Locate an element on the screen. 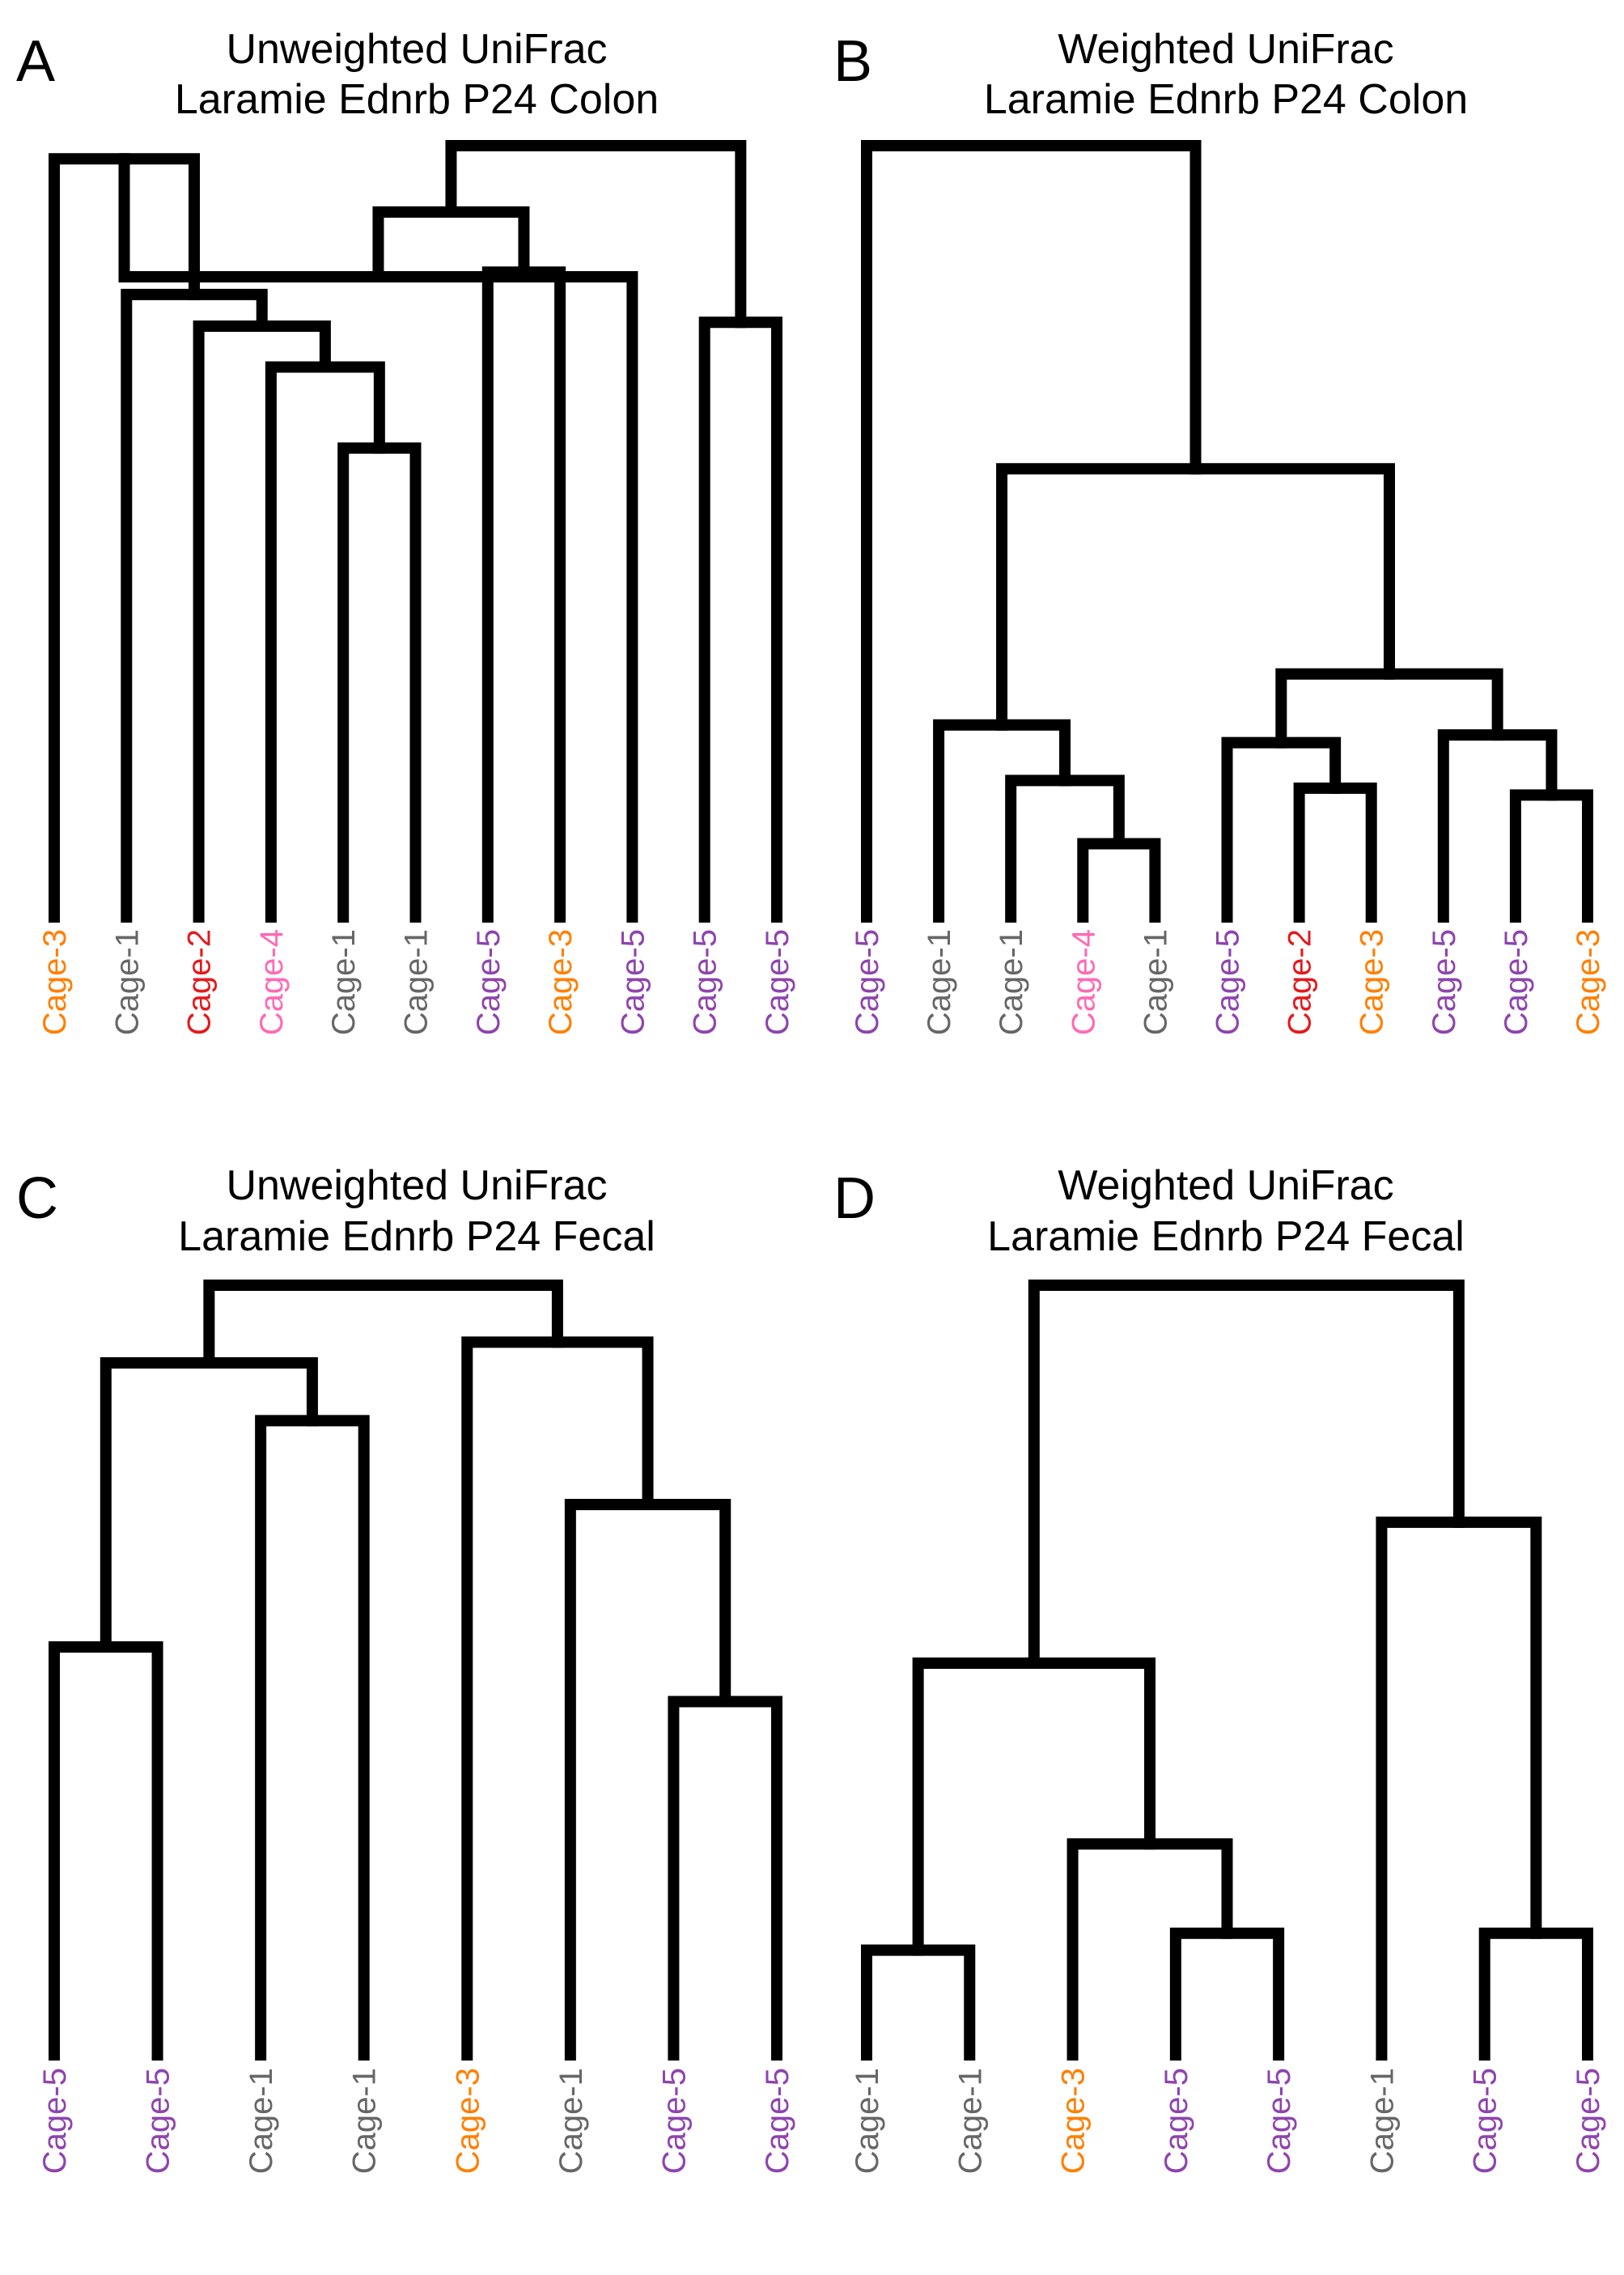 The image size is (1624, 2275). panel-b-letter: B is located at coordinates (852, 62).